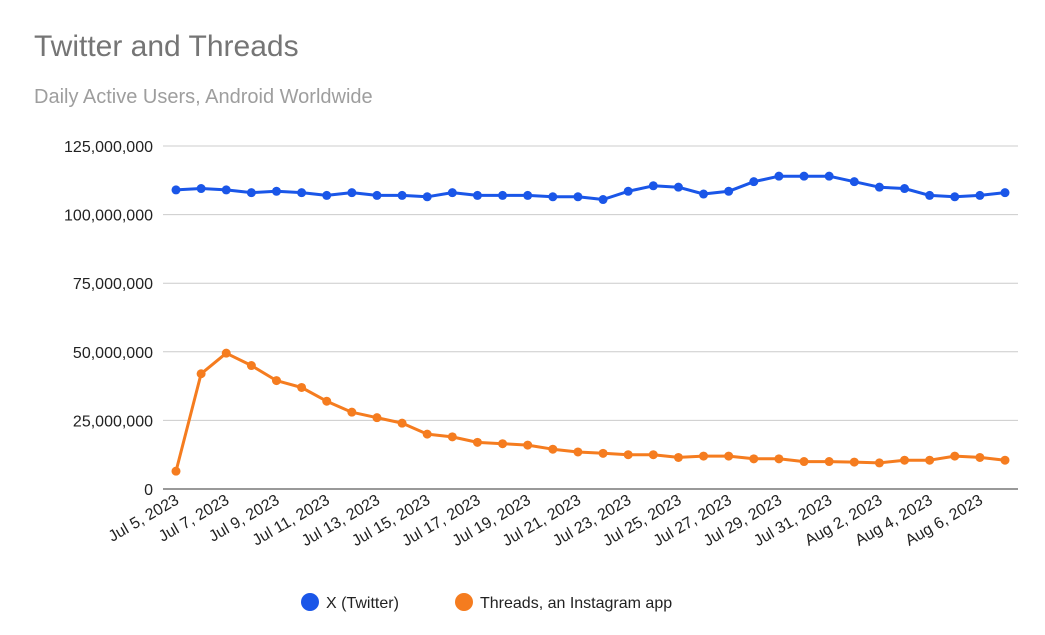  What do you see at coordinates (113, 421) in the screenshot?
I see `y-tick-label: 25,000,000` at bounding box center [113, 421].